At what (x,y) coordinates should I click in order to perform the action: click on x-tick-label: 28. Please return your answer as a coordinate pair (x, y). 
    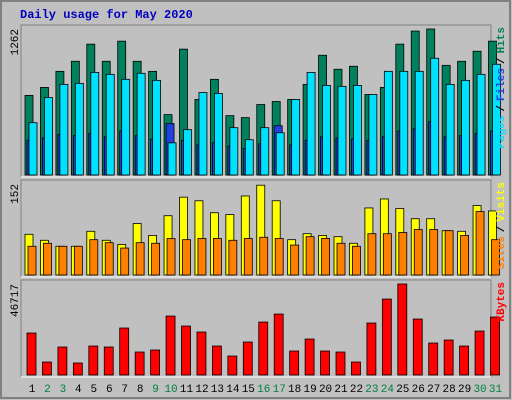
    Looking at the image, I should click on (449, 390).